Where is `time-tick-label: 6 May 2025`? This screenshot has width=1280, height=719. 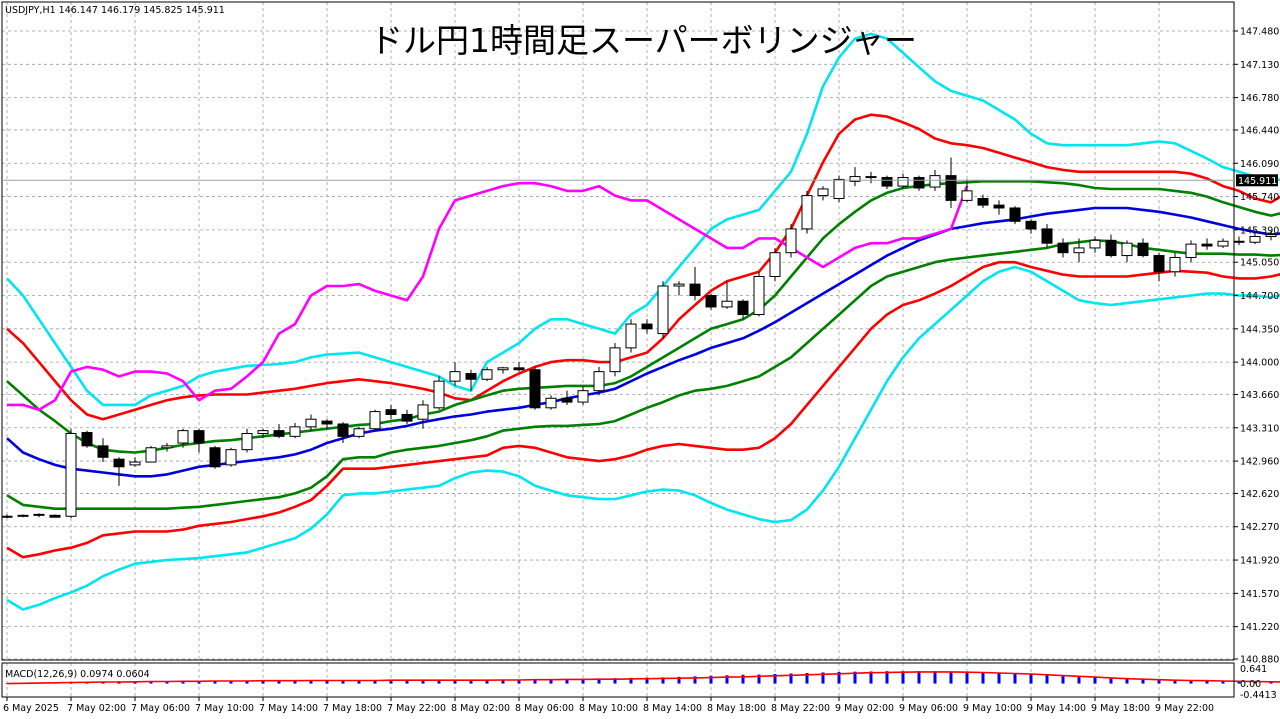 time-tick-label: 6 May 2025 is located at coordinates (31, 708).